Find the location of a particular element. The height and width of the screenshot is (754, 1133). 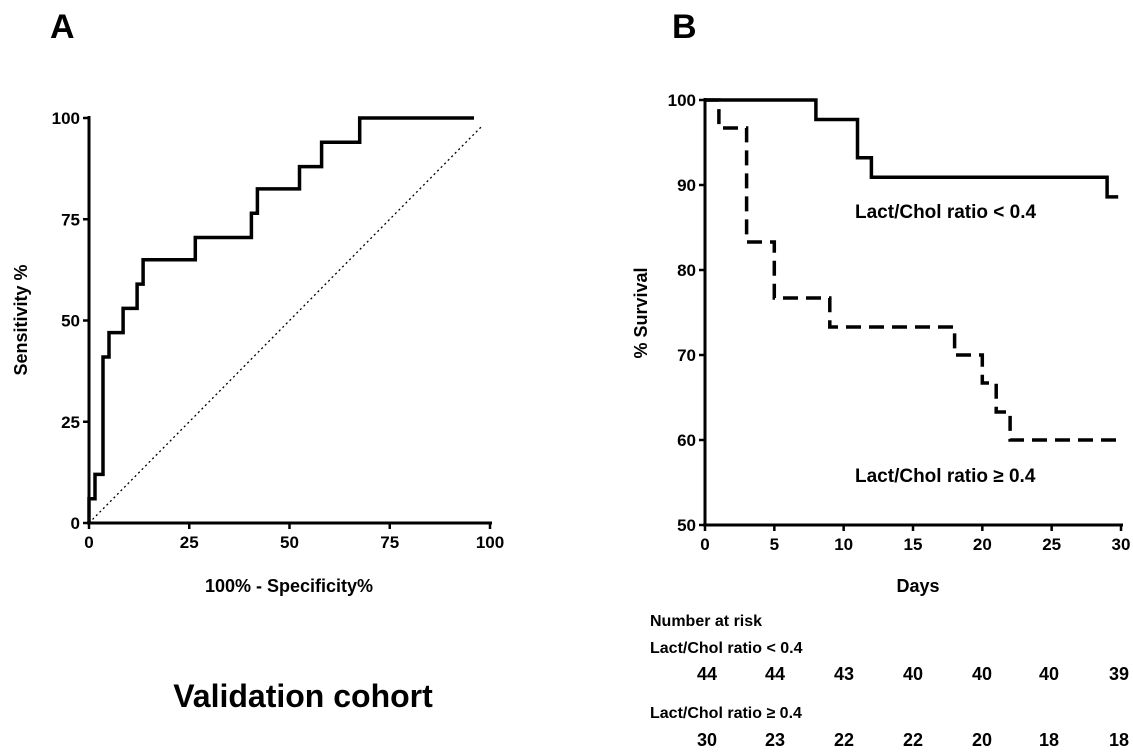

risk-value-group1: 39 is located at coordinates (1119, 674).